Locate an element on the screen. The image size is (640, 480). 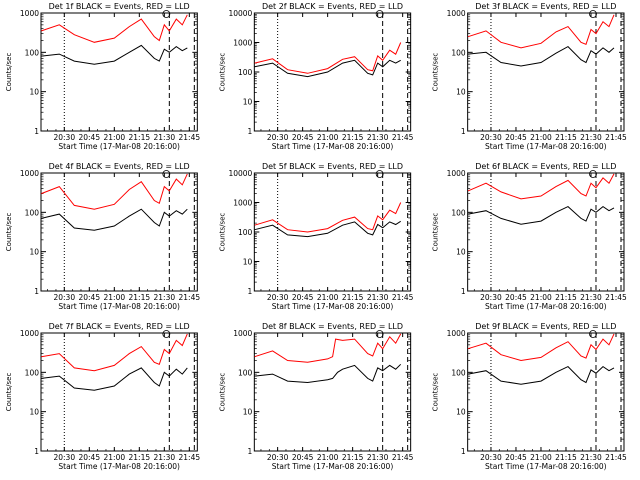
panel-title: Det 7f BLACK = Events, RED = LLD is located at coordinates (119, 326).